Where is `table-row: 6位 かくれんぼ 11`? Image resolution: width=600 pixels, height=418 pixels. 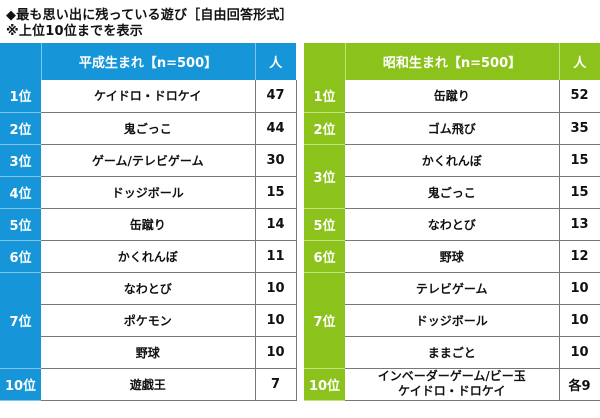
table-row: 6位 かくれんぼ 11 is located at coordinates (148, 256).